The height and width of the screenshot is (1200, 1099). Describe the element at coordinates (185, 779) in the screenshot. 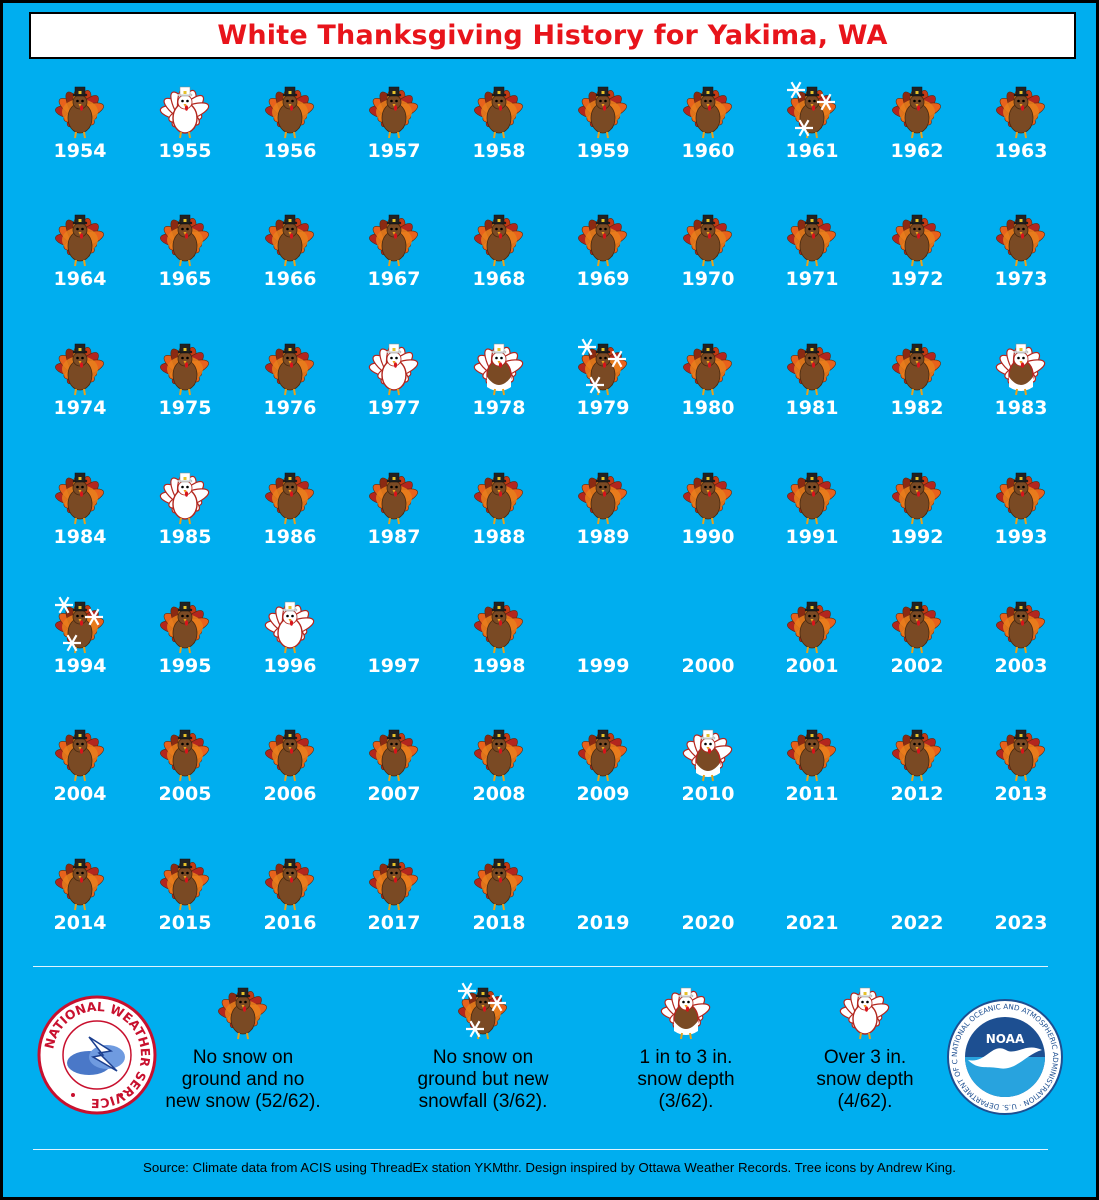

I see `year-cell: 2005` at that location.